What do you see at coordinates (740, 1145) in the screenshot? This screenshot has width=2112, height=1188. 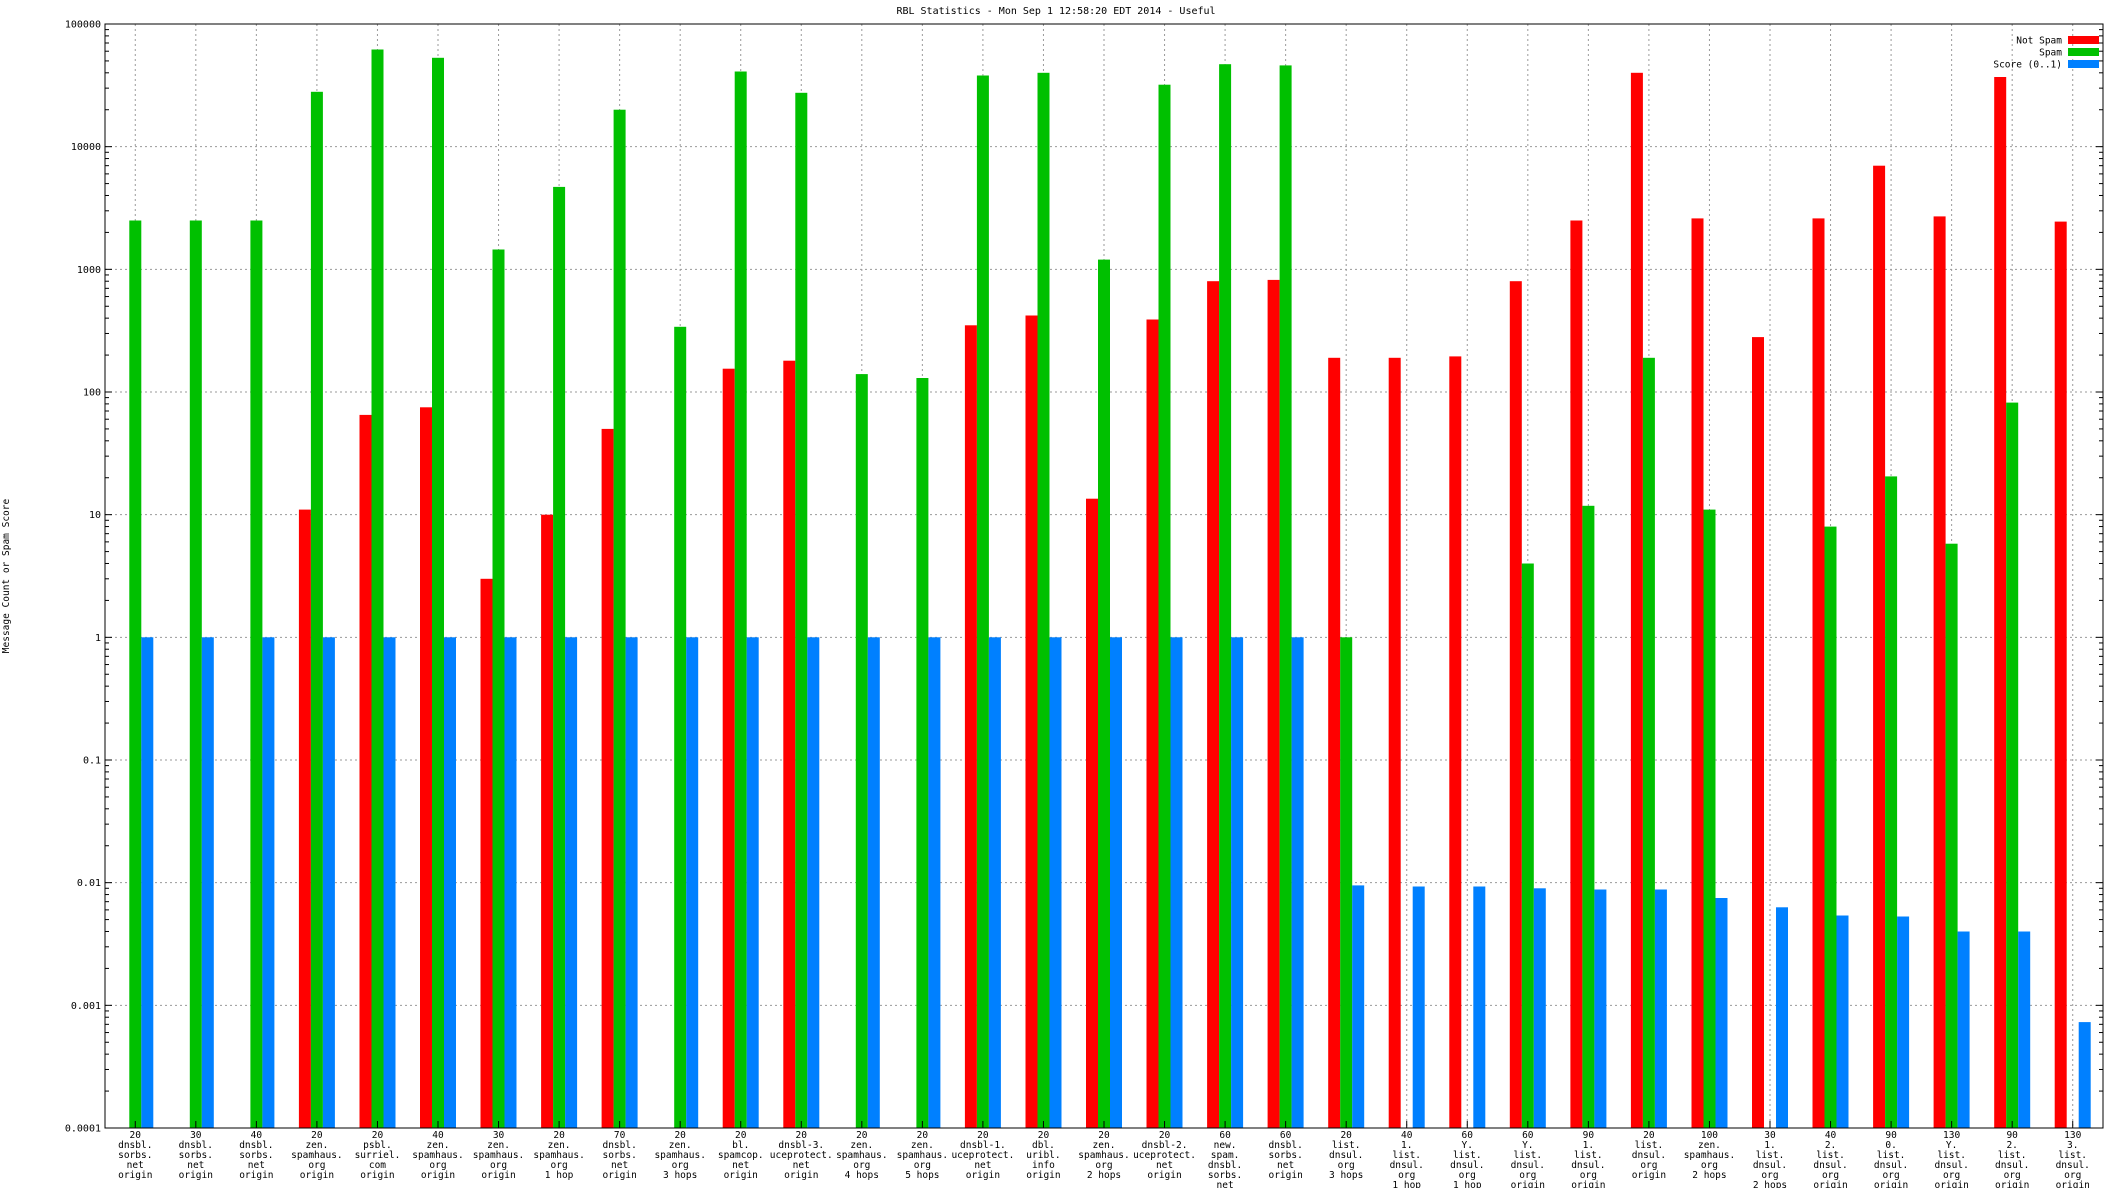 I see `x-category-label: bl.` at bounding box center [740, 1145].